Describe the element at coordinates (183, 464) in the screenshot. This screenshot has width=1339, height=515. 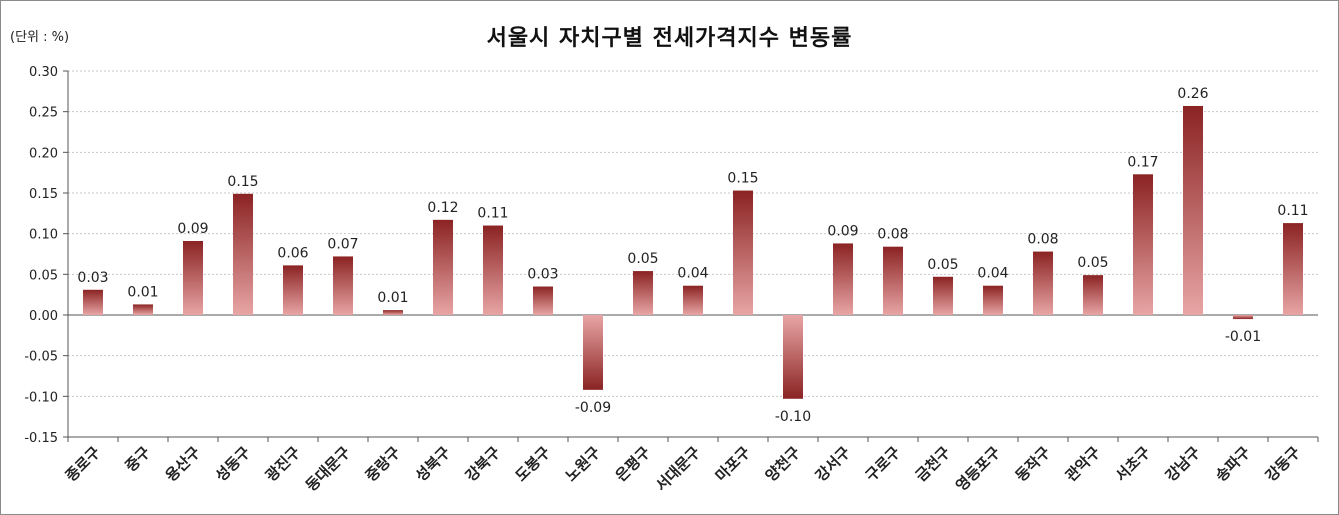
I see `x-tick-label: 용산구` at that location.